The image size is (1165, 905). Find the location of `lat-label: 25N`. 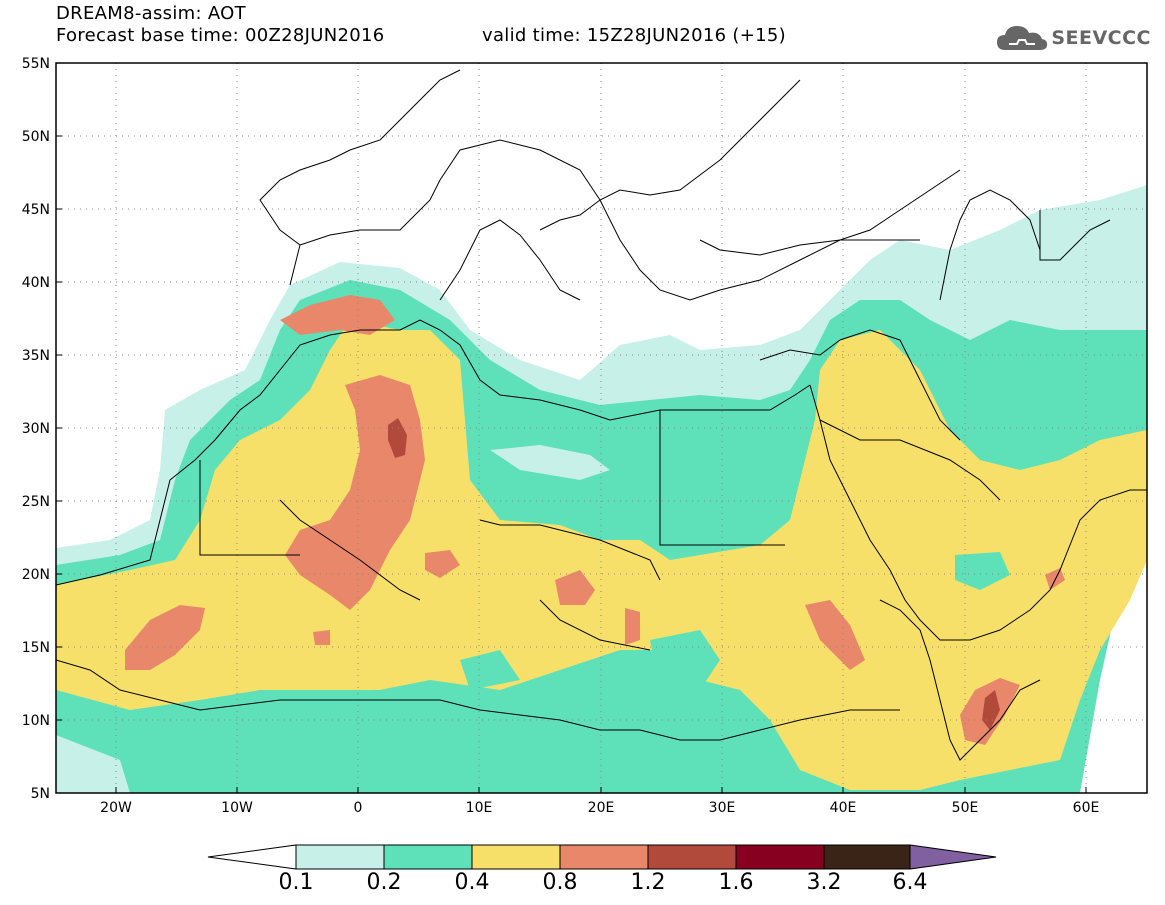

lat-label: 25N is located at coordinates (36, 502).